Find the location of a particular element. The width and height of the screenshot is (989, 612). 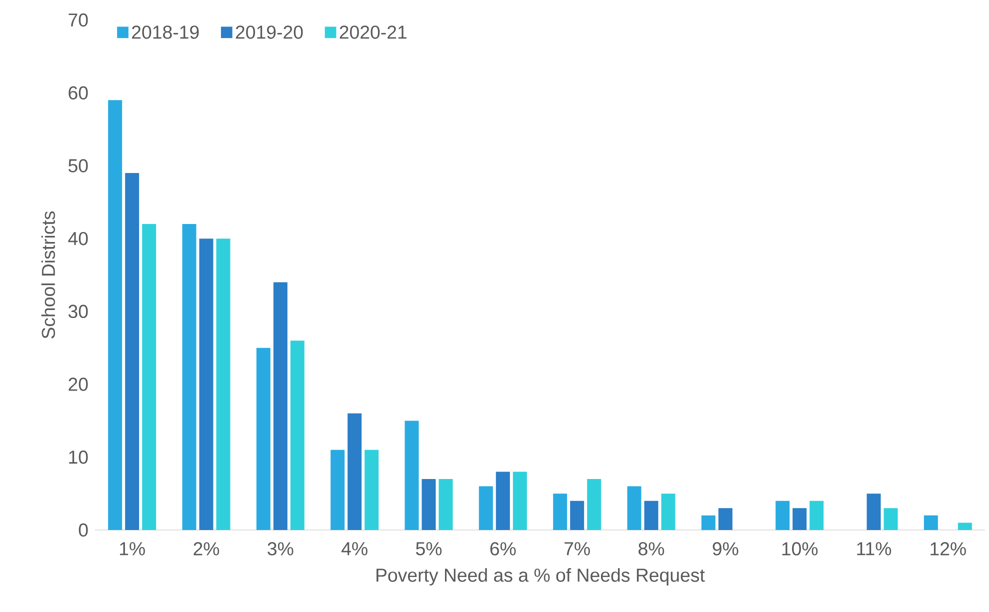

legend-label: 2018-19 is located at coordinates (165, 32).